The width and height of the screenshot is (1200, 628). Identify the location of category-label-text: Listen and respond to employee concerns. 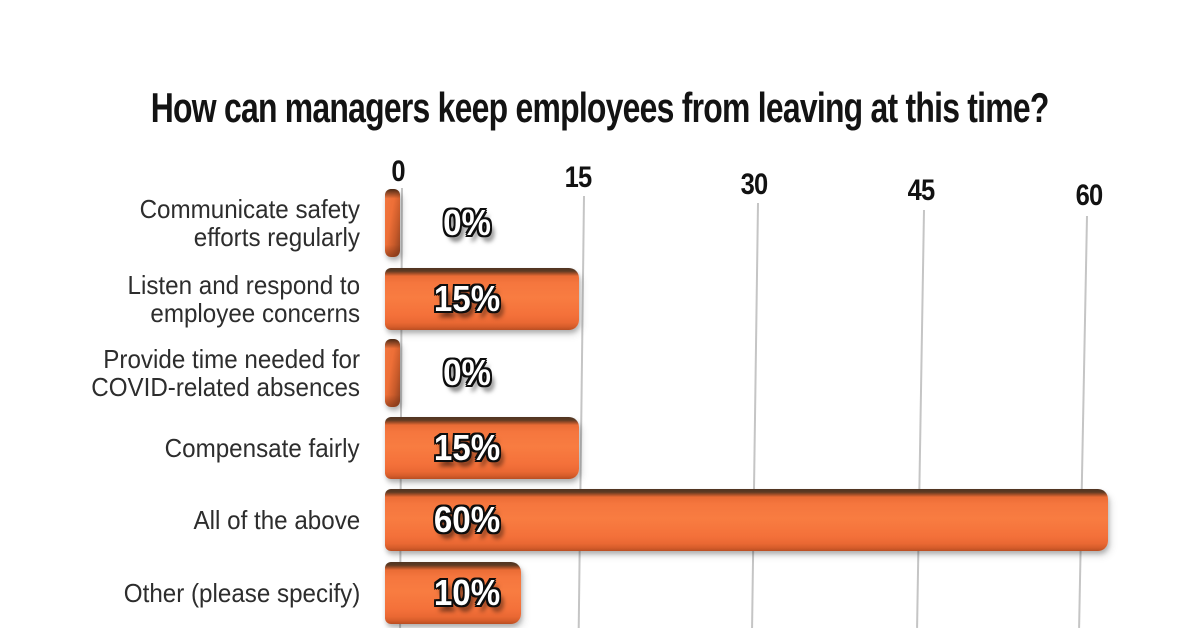
(243, 299).